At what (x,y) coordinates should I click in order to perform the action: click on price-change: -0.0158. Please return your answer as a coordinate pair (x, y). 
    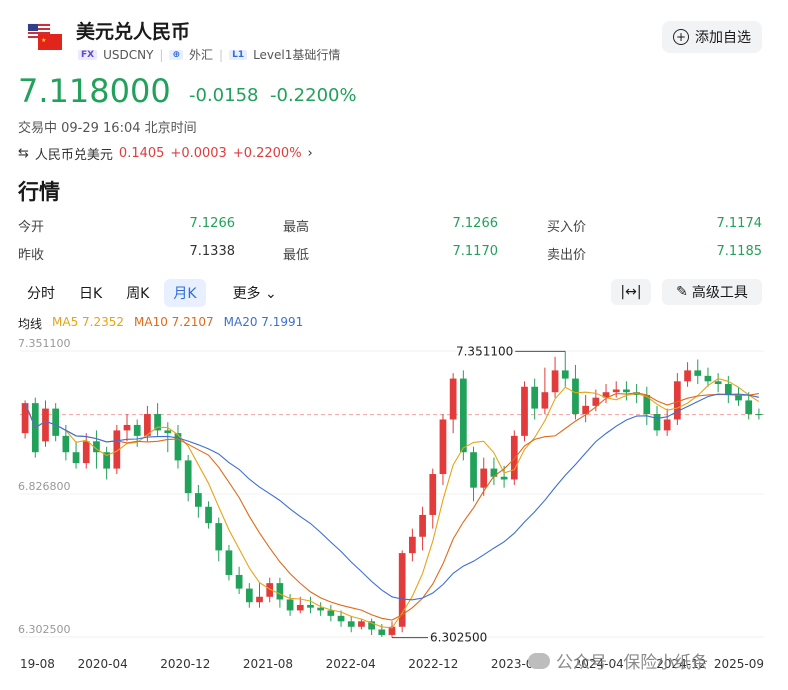
    Looking at the image, I should click on (224, 95).